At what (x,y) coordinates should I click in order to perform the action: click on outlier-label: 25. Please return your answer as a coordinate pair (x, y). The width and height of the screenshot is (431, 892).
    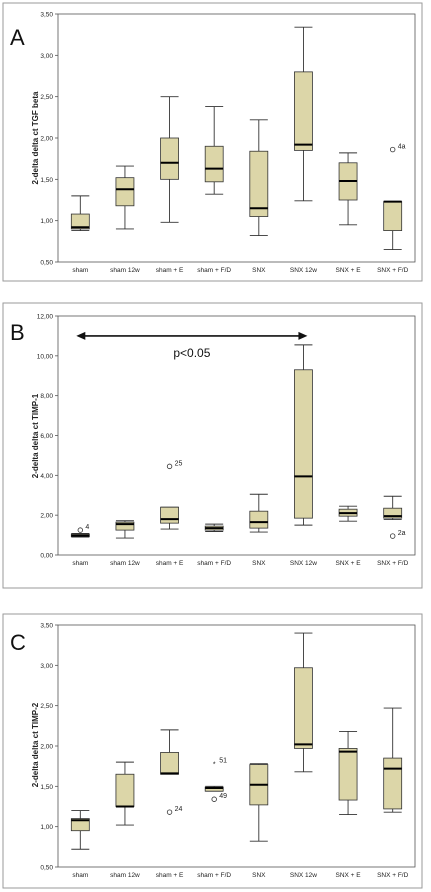
    Looking at the image, I should click on (179, 463).